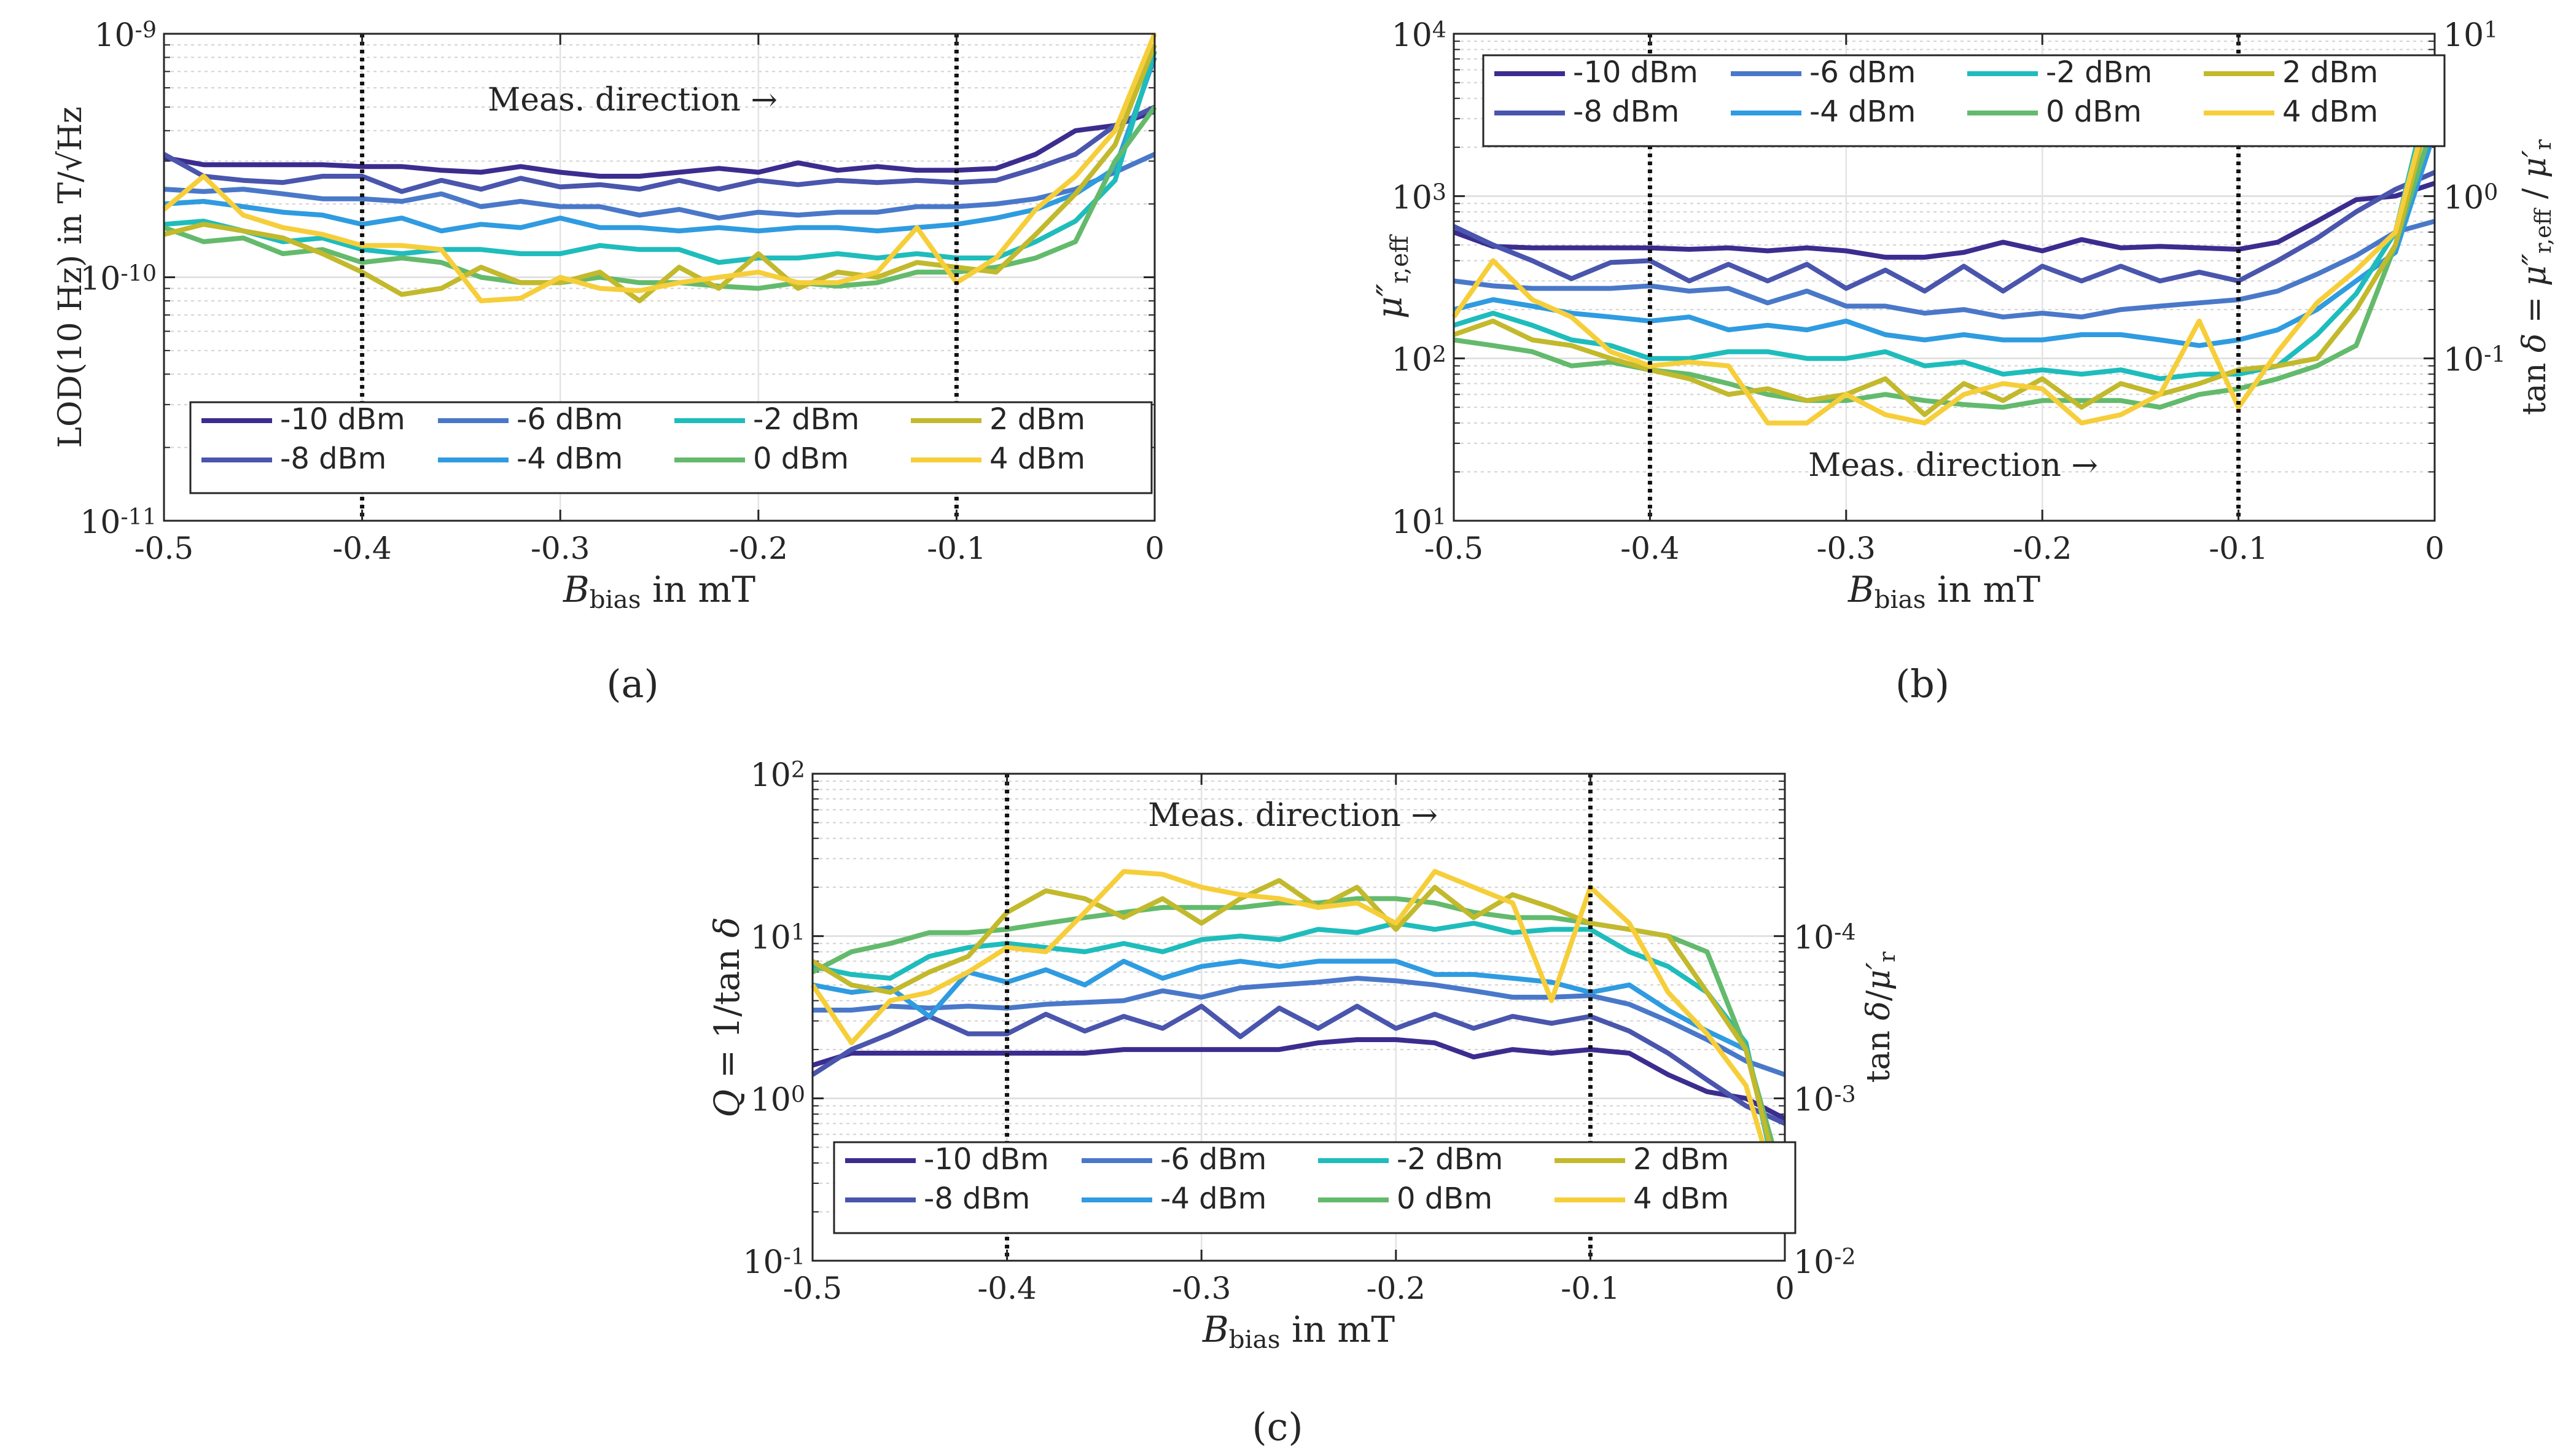 The image size is (2571, 1456). I want to click on y-tick-label: 10⁰, so click(778, 1099).